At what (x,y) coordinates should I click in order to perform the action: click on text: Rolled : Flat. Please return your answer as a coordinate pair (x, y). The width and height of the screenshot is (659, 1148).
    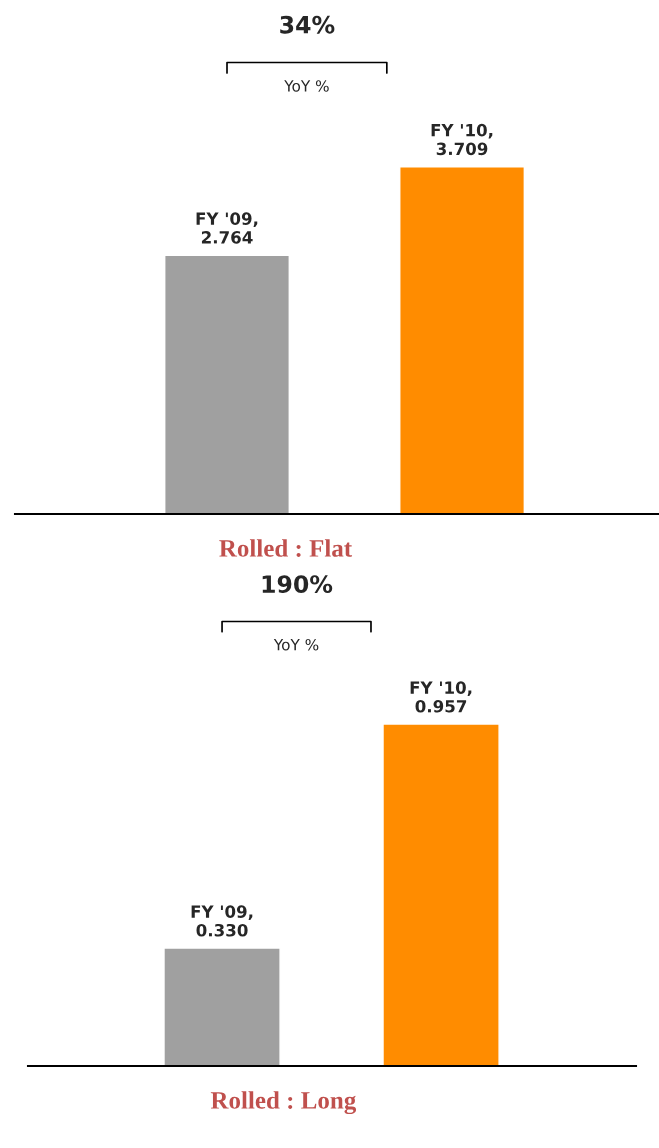
    Looking at the image, I should click on (286, 548).